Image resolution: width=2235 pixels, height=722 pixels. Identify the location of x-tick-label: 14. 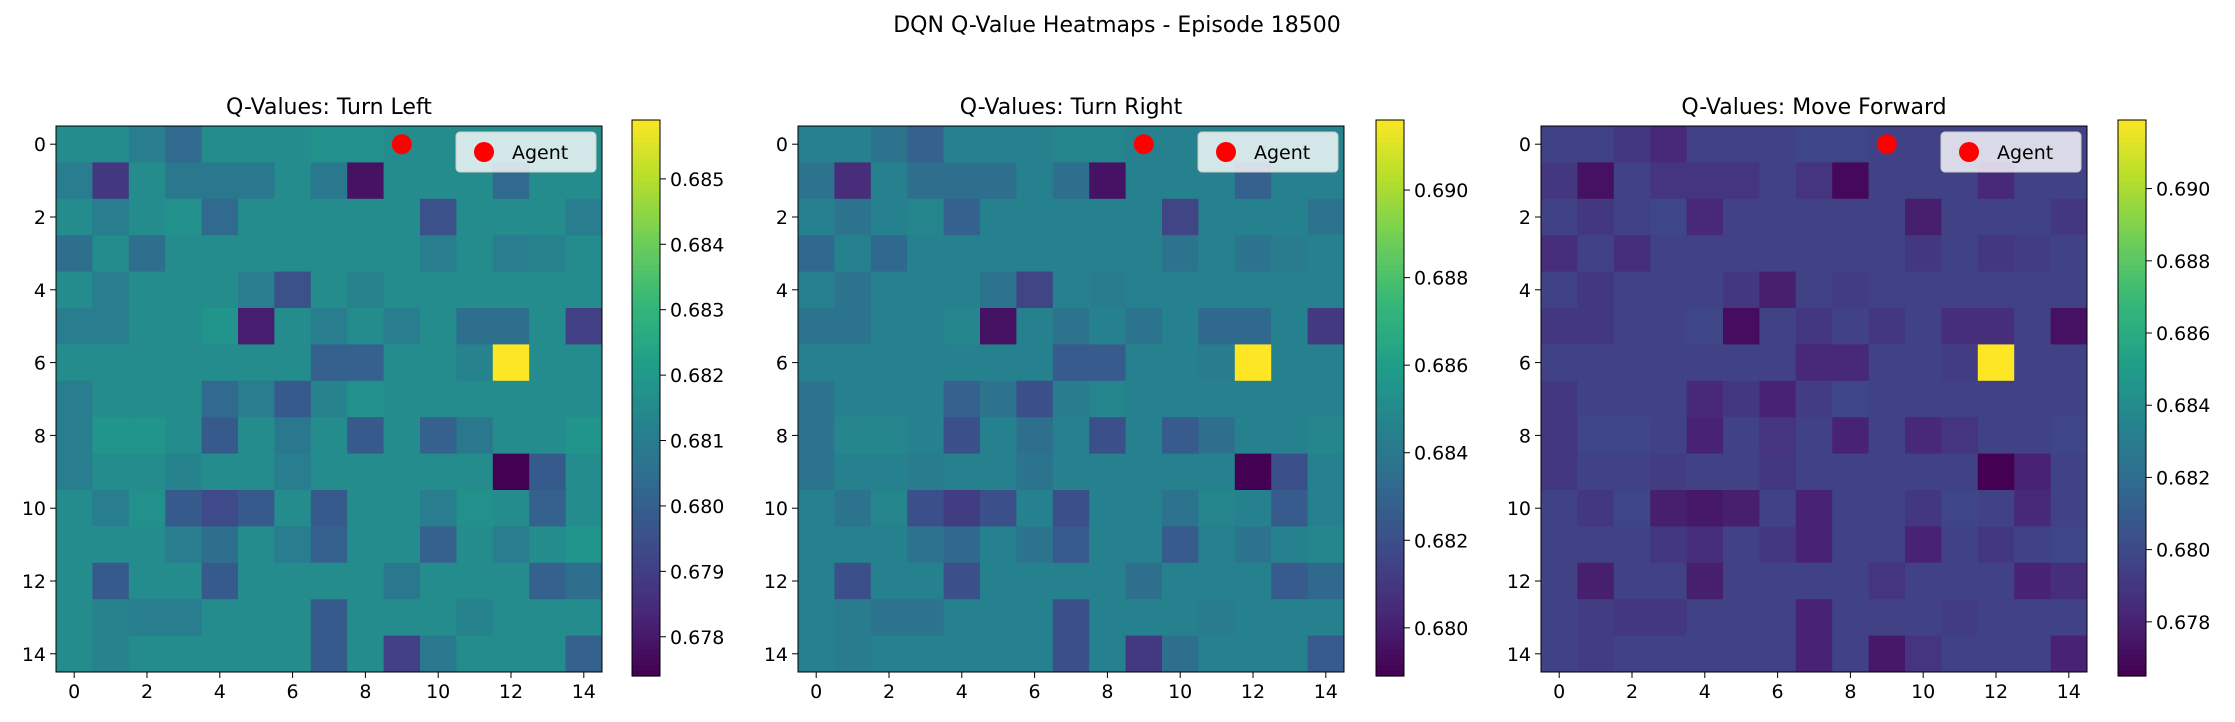
(2069, 692).